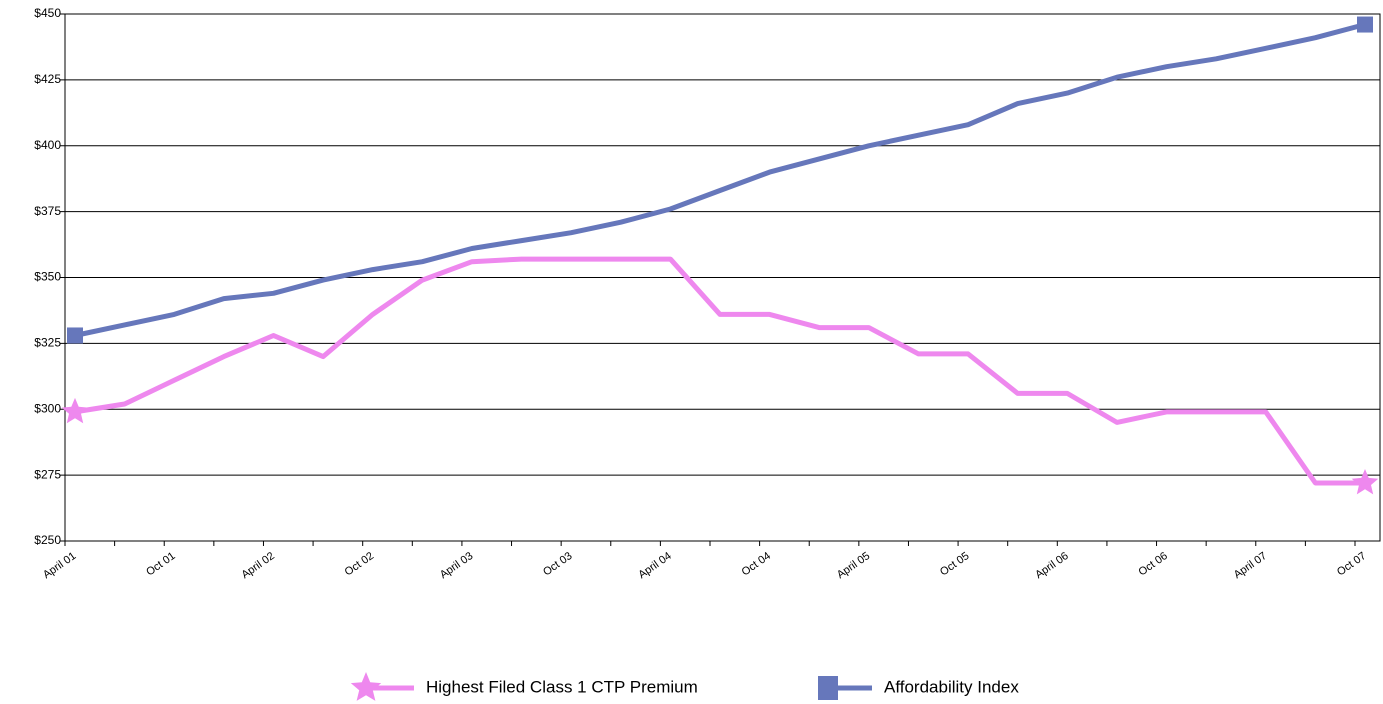 The image size is (1383, 704). Describe the element at coordinates (1250, 565) in the screenshot. I see `x-tick-label: April 07` at that location.